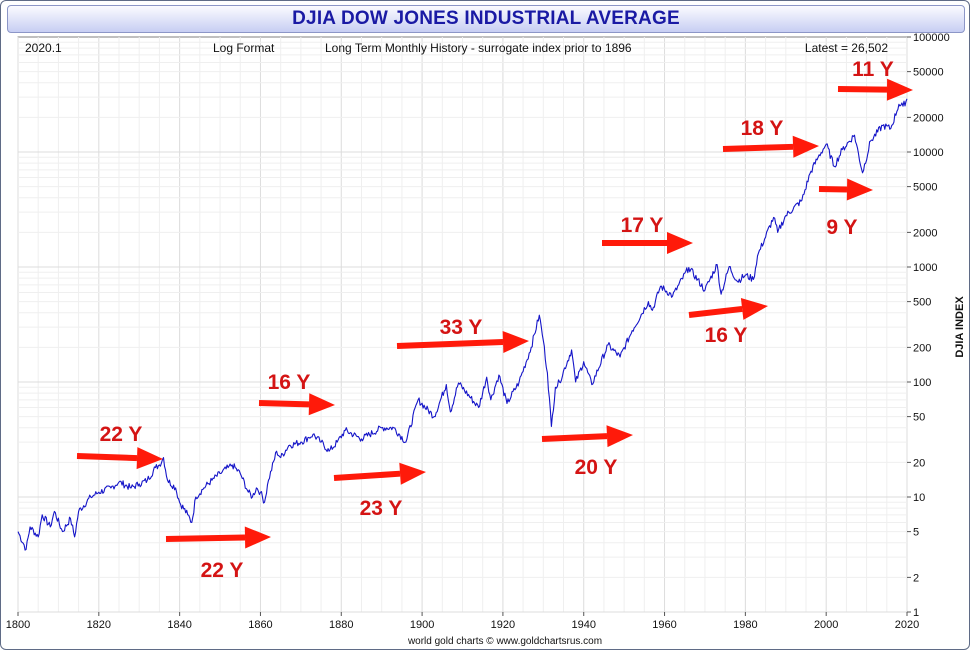  Describe the element at coordinates (922, 383) in the screenshot. I see `y-tick-label: 100` at that location.